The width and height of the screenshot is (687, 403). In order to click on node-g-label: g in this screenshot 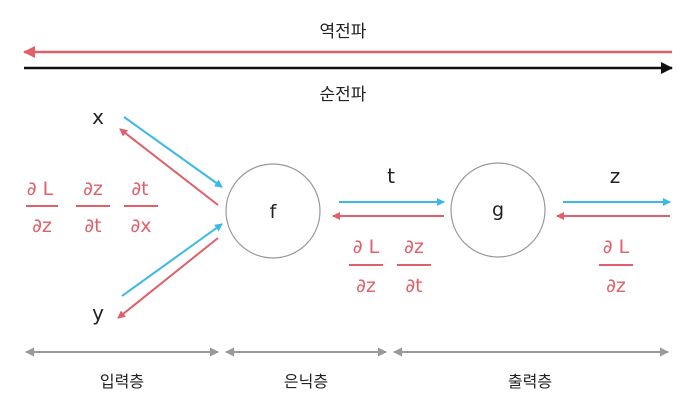, I will do `click(498, 210)`.